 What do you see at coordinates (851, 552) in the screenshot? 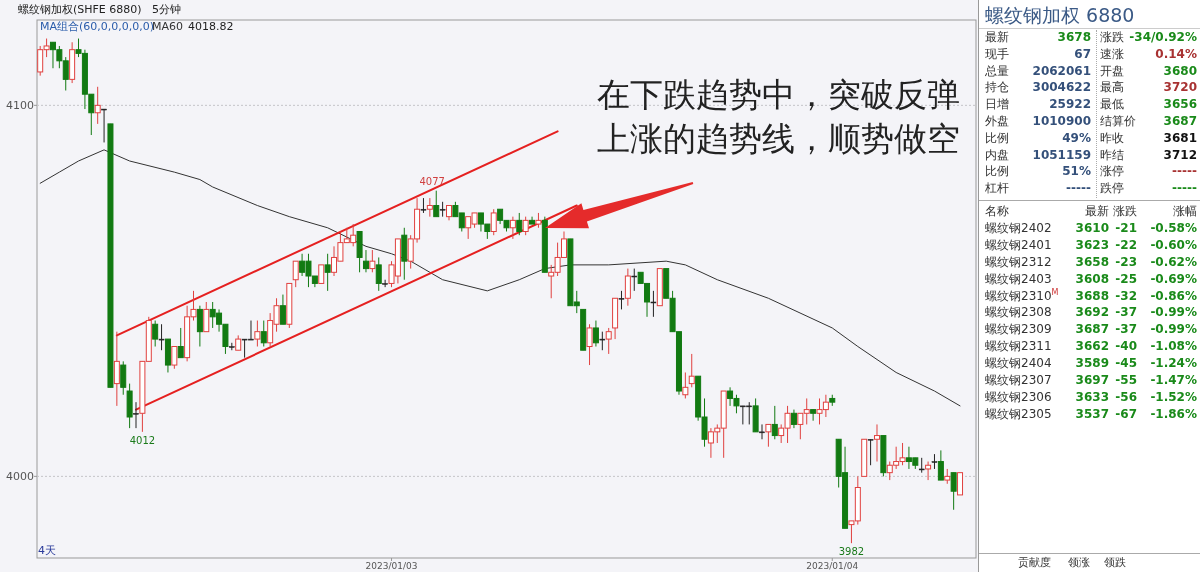
I see `annotation: 3982` at bounding box center [851, 552].